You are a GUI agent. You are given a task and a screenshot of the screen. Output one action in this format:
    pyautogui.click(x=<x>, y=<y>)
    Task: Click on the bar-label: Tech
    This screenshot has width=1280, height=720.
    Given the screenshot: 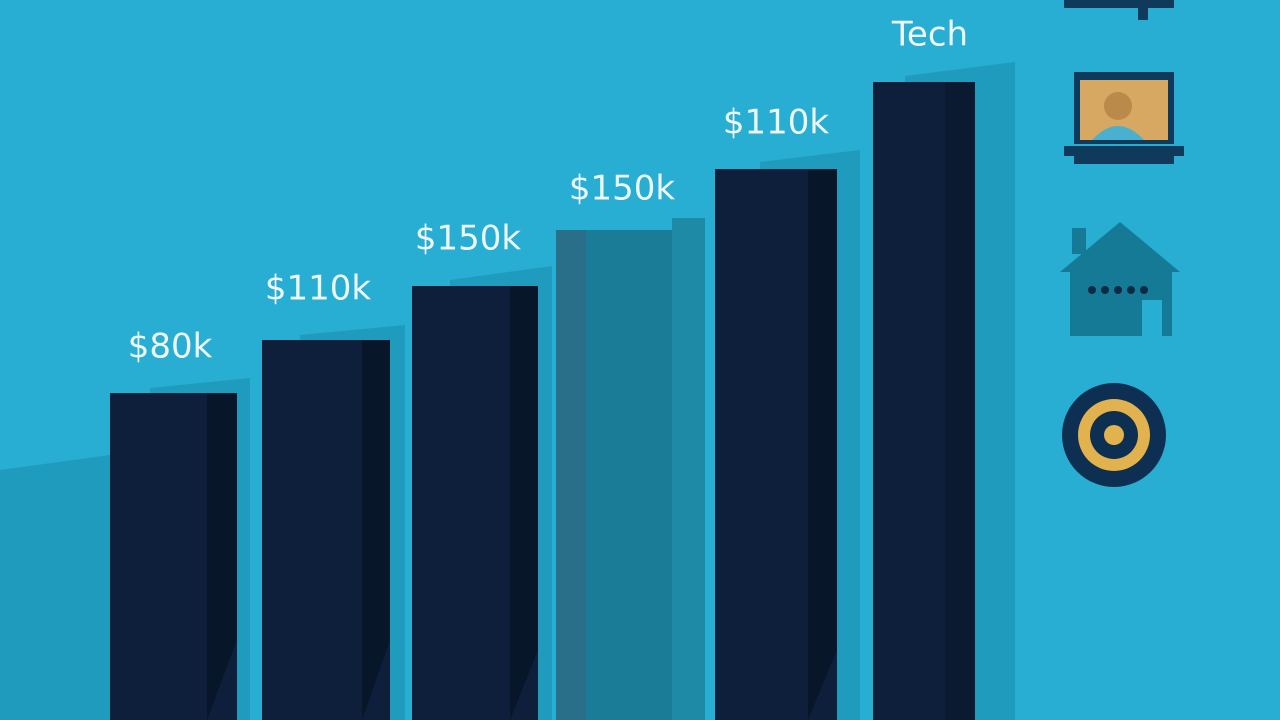 What is the action you would take?
    pyautogui.click(x=929, y=35)
    